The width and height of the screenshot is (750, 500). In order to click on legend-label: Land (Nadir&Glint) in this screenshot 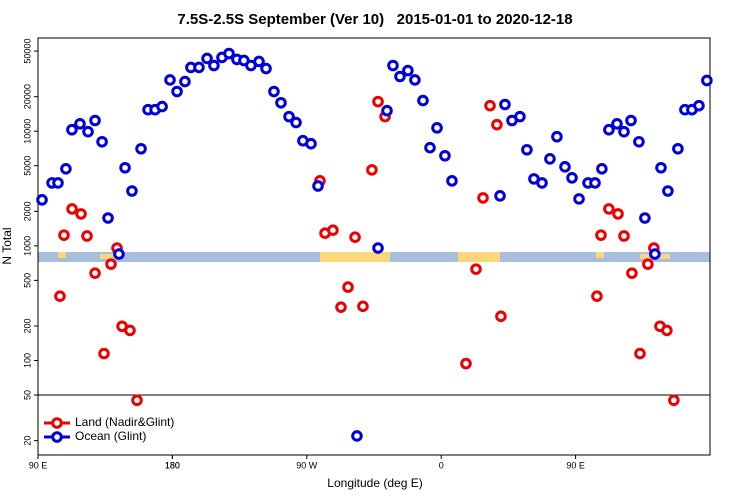, I will do `click(124, 422)`.